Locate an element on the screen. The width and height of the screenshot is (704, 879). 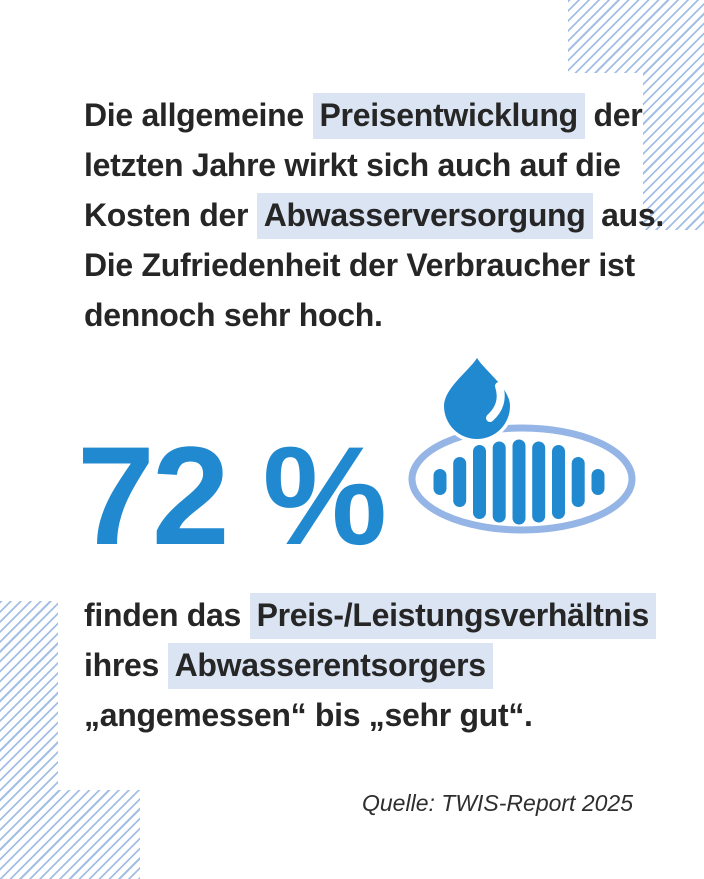
intro-text: dennoch sehr hoch. is located at coordinates (233, 315).